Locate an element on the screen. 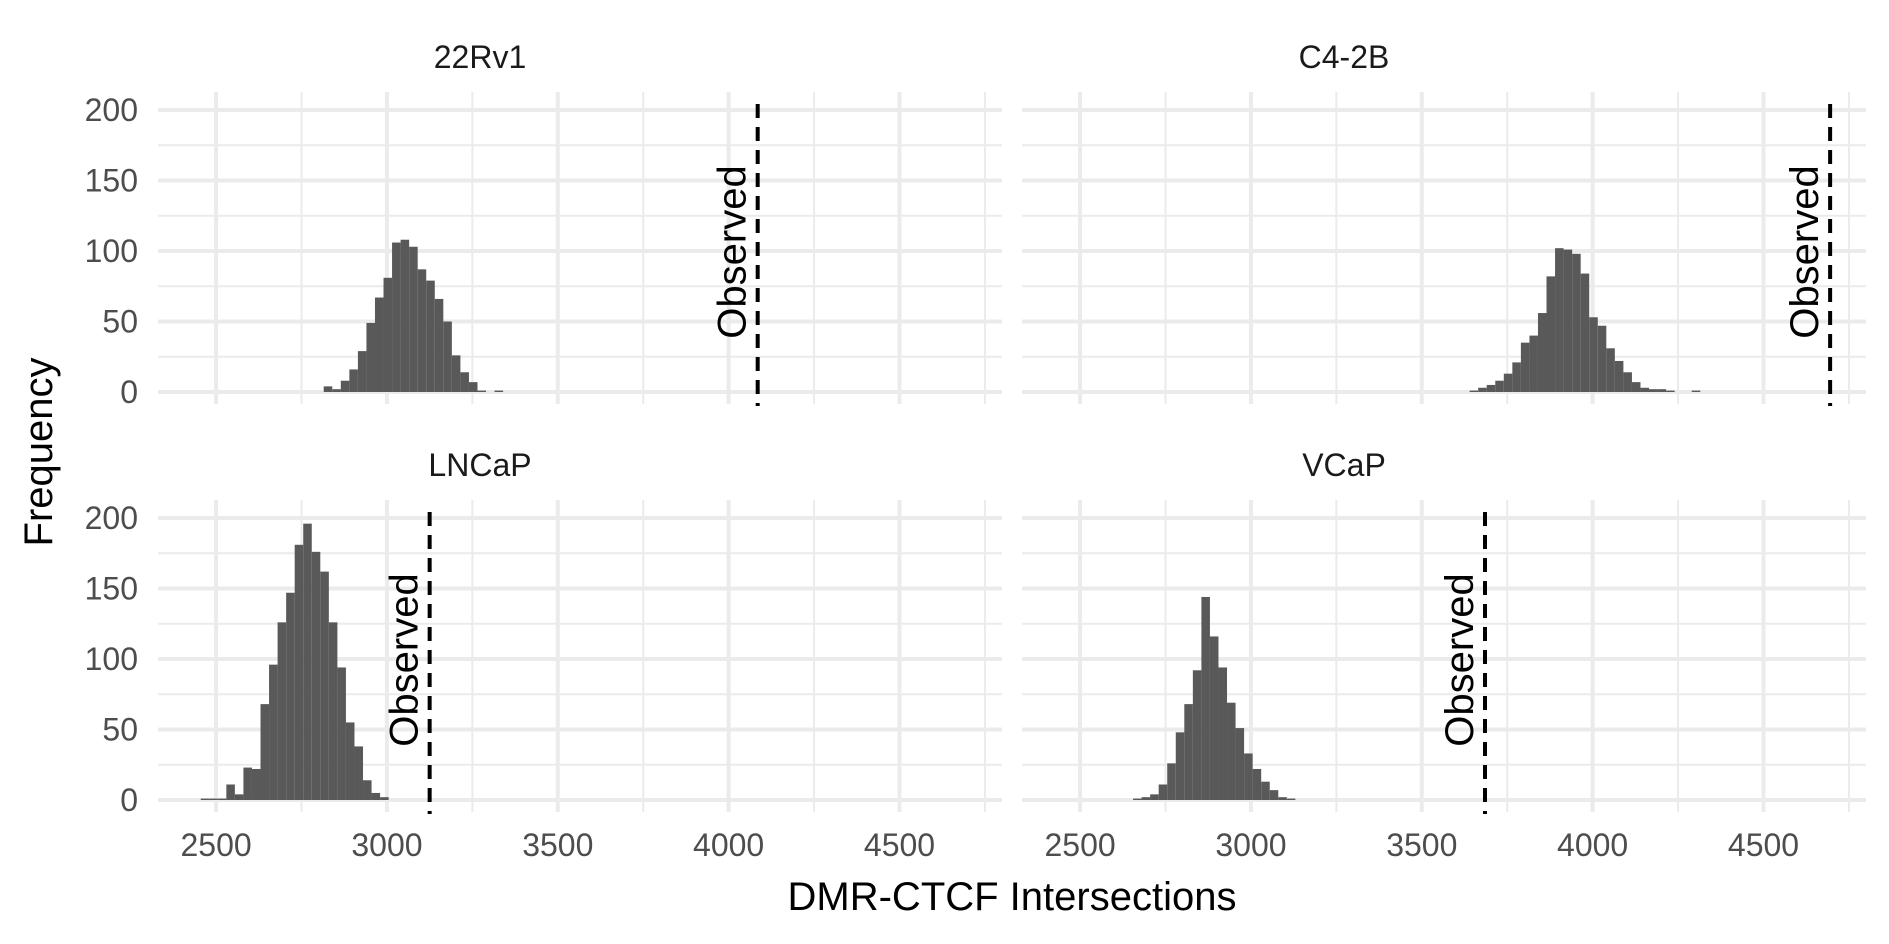 This screenshot has width=1889, height=944. y-axis-label: Frequency is located at coordinates (39, 452).